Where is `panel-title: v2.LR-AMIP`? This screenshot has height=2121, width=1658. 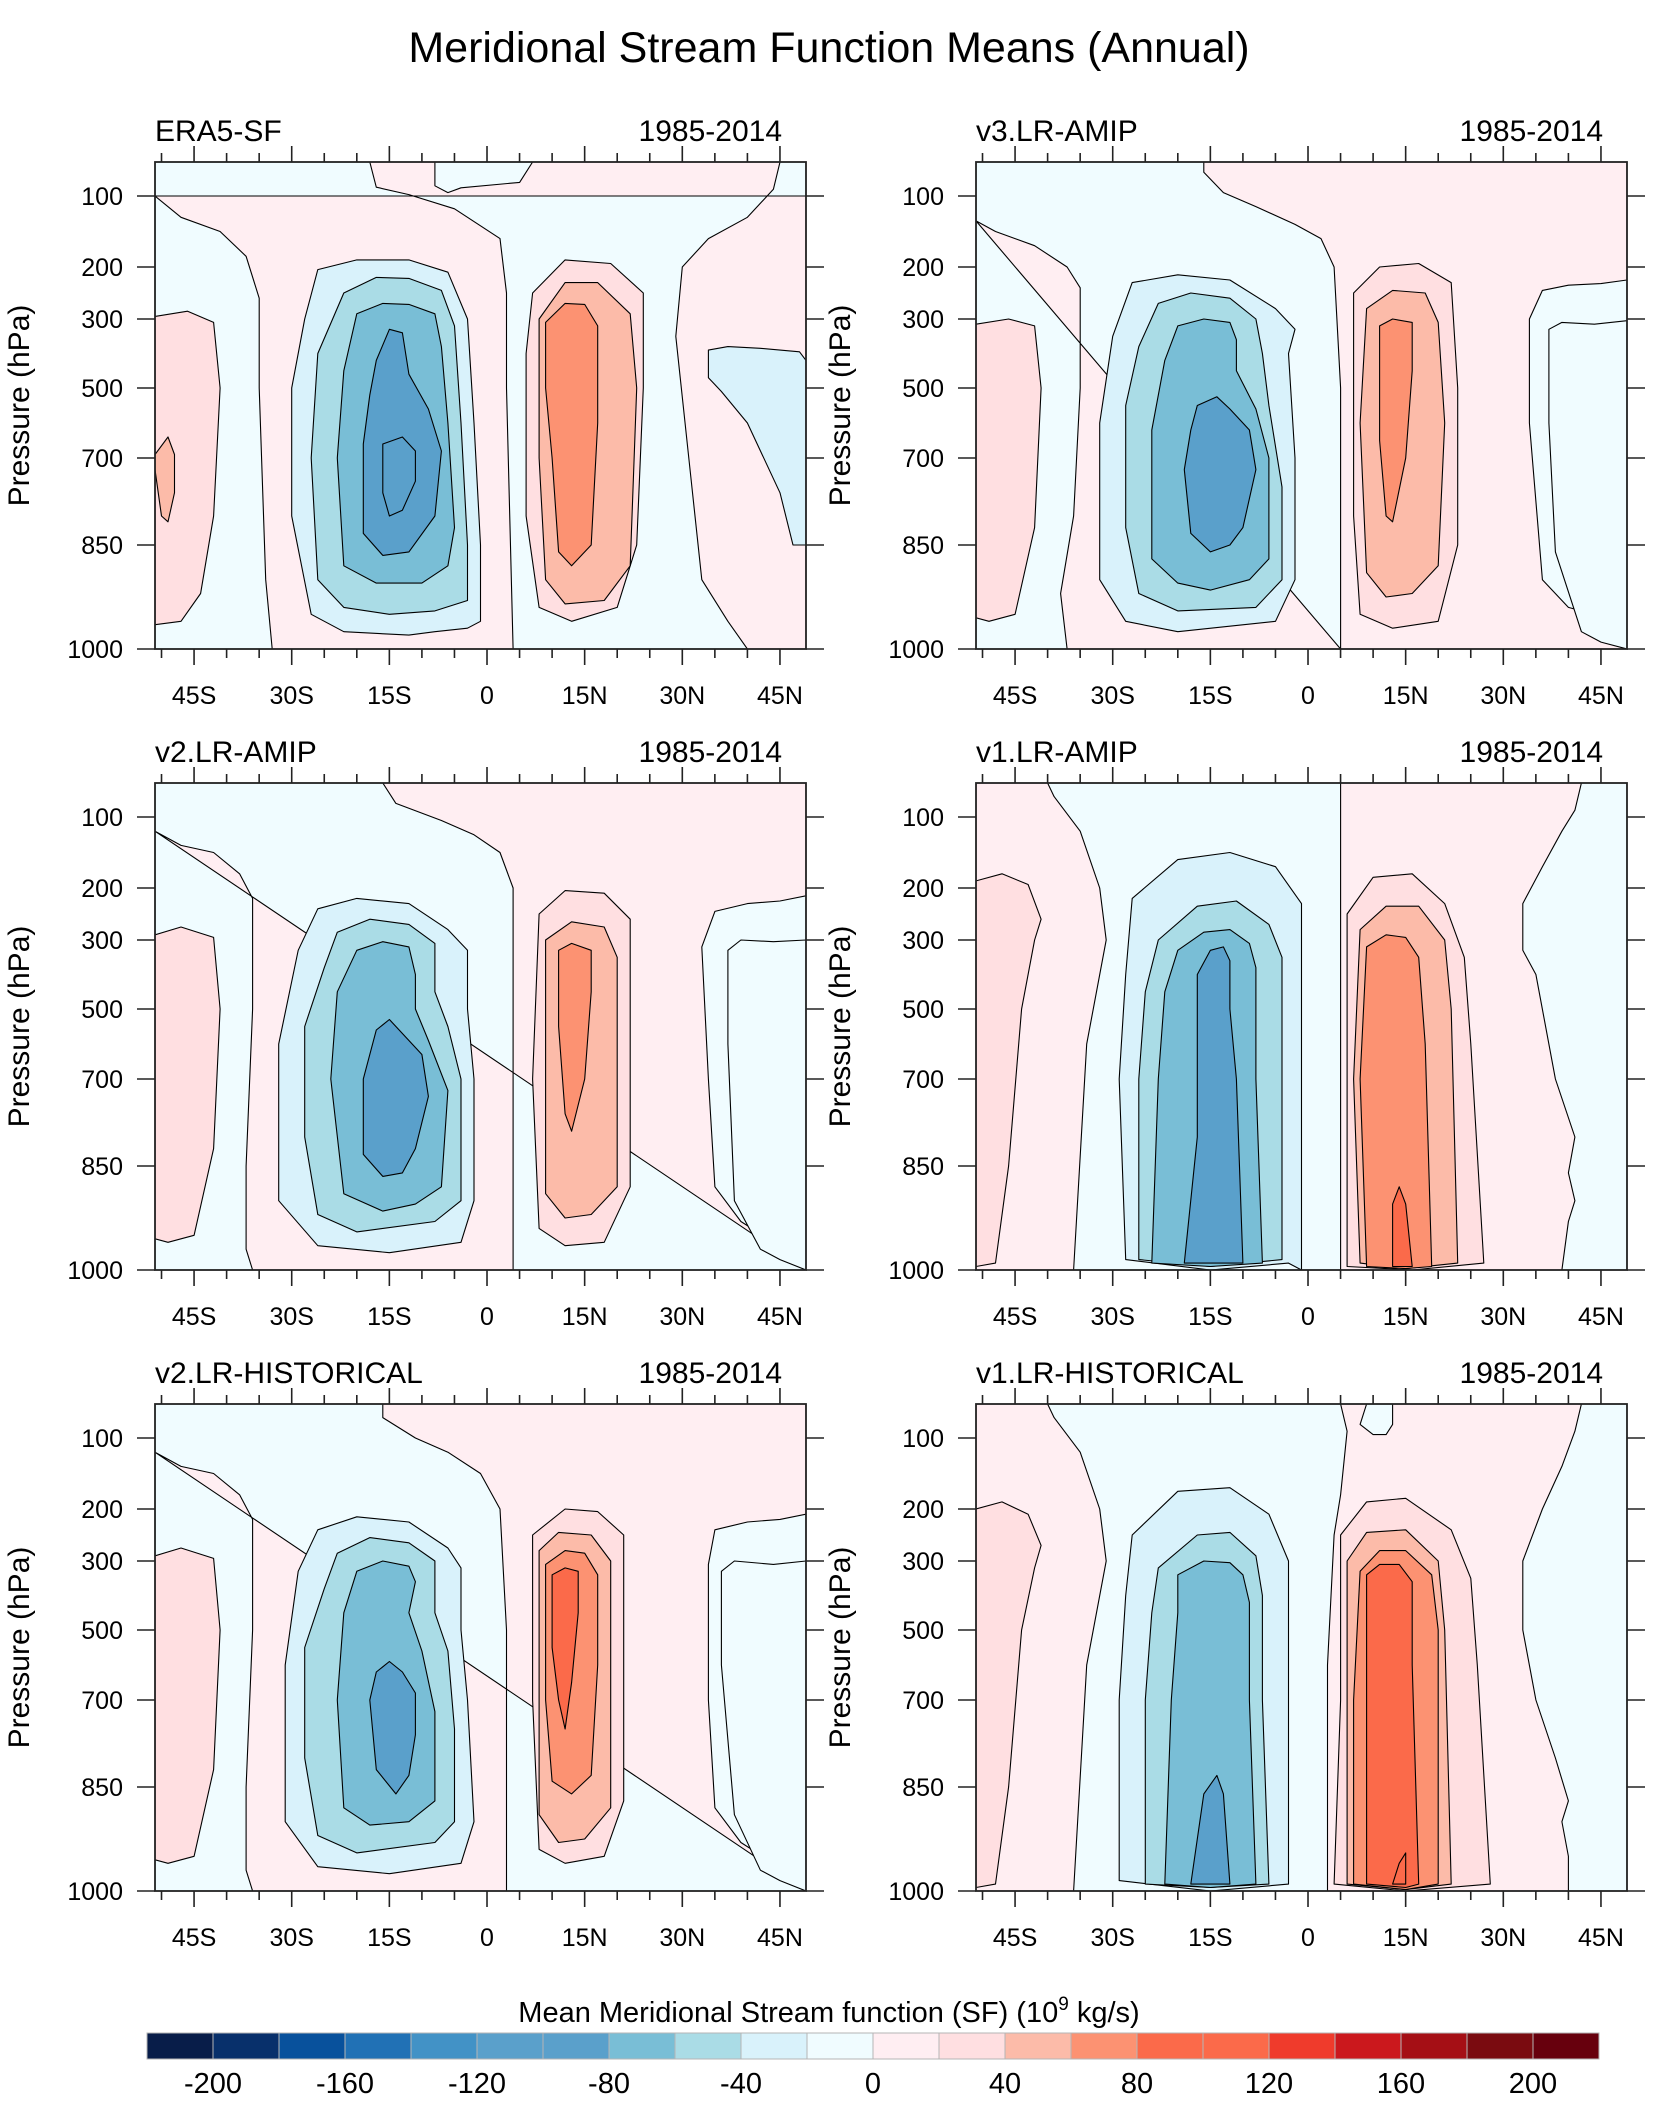
panel-title: v2.LR-AMIP is located at coordinates (236, 752).